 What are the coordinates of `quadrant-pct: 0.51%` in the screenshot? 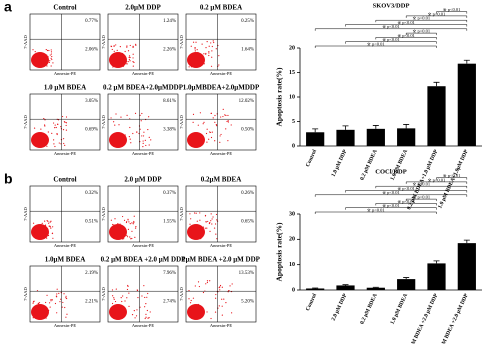 It's located at (91, 221).